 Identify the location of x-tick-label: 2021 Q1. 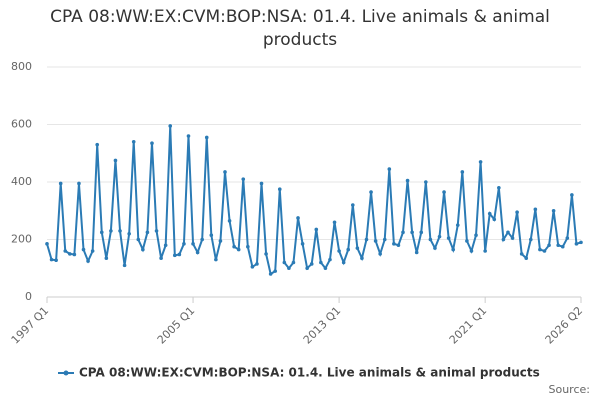
(468, 325).